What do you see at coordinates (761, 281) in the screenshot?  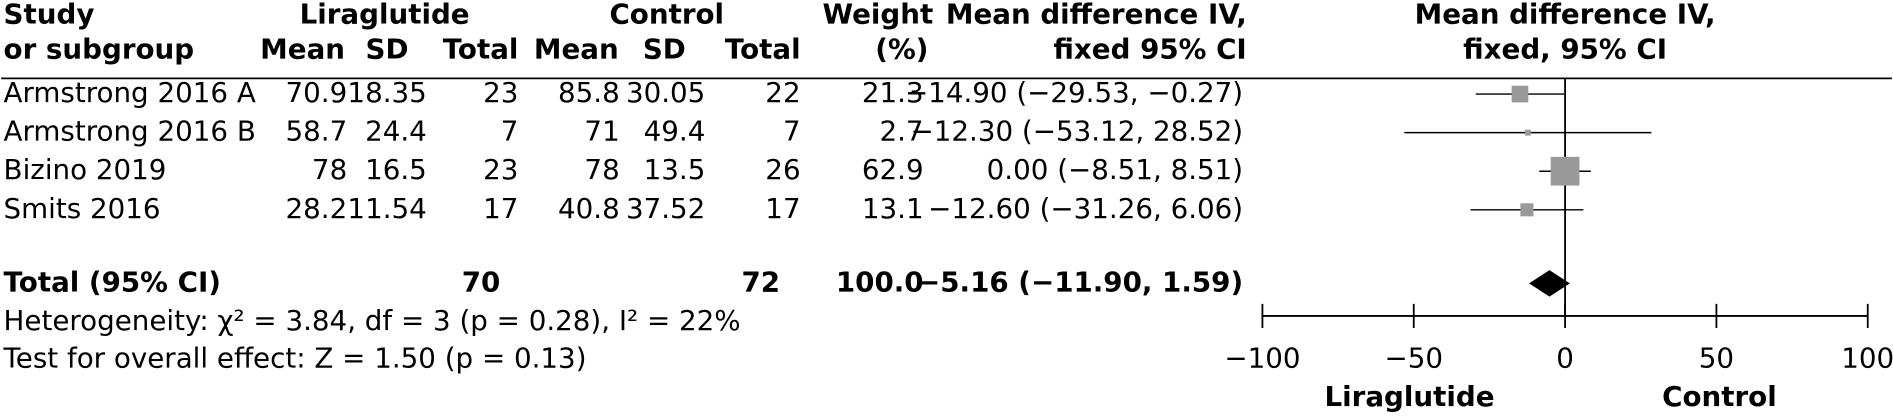 I see `total-n: 72` at bounding box center [761, 281].